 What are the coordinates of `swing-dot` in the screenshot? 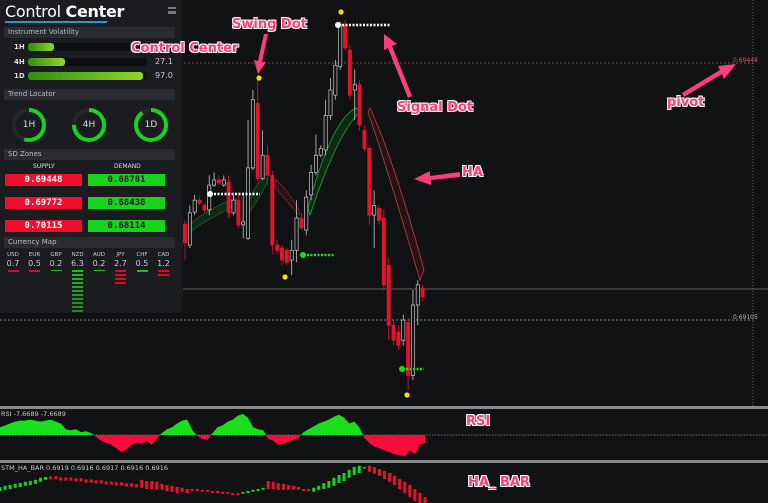 It's located at (407, 395).